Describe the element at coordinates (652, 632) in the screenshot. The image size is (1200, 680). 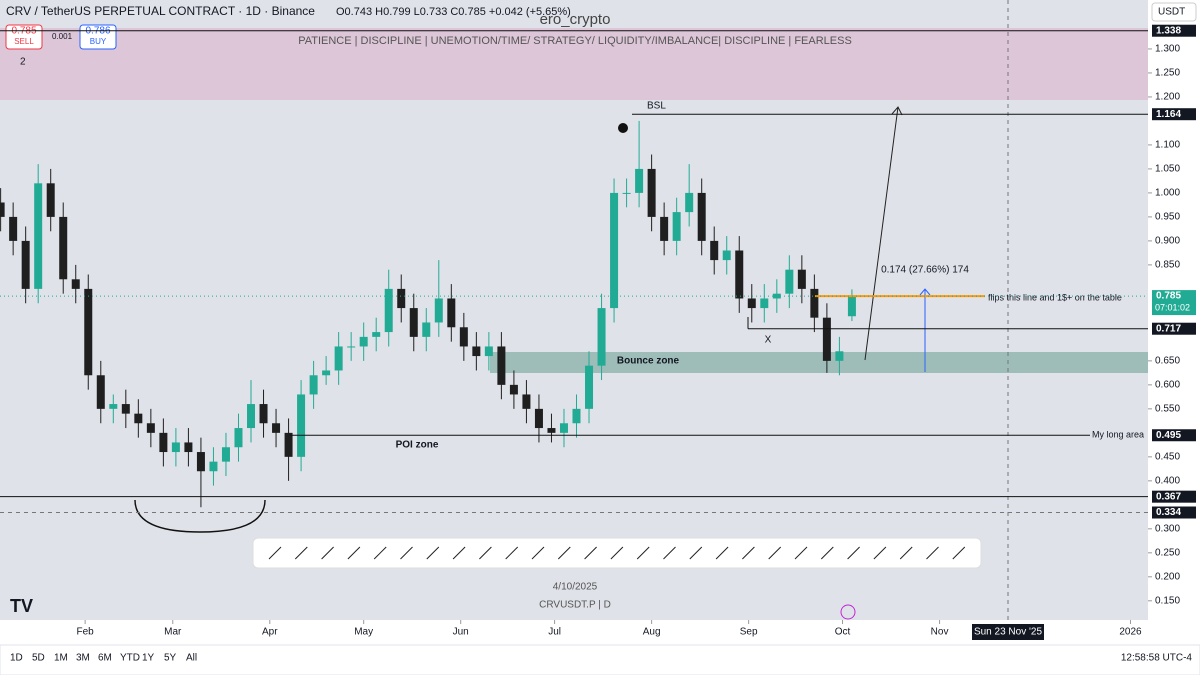
I see `x-tick-label: Aug` at that location.